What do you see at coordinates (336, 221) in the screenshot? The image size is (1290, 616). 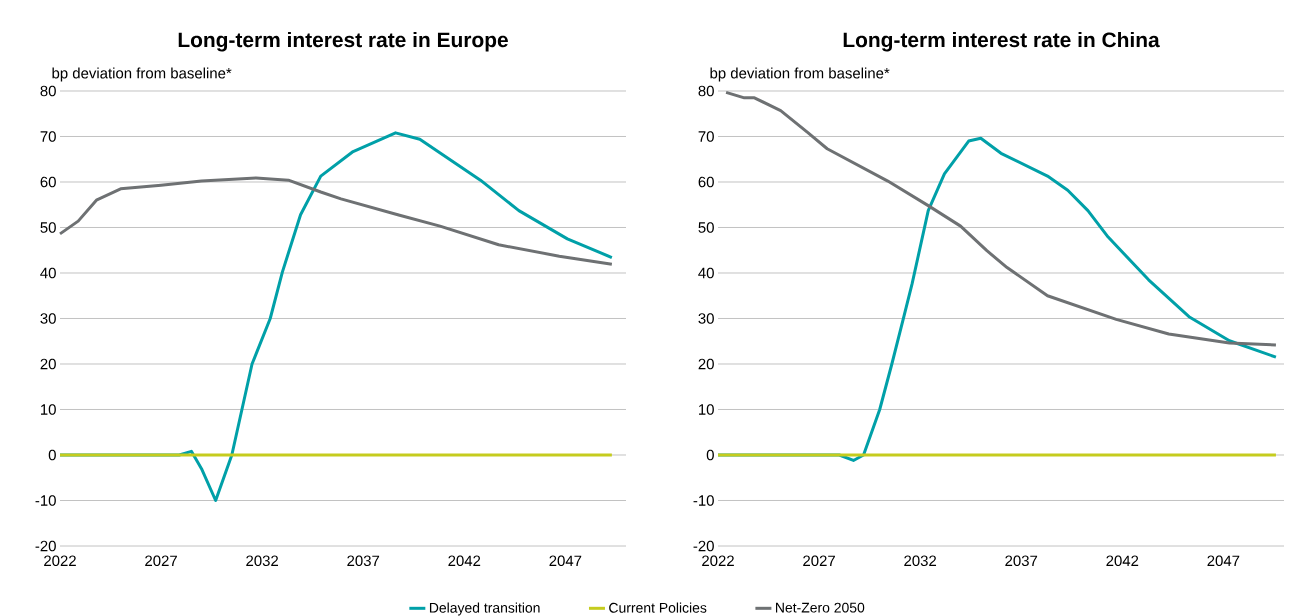 I see `line-series` at bounding box center [336, 221].